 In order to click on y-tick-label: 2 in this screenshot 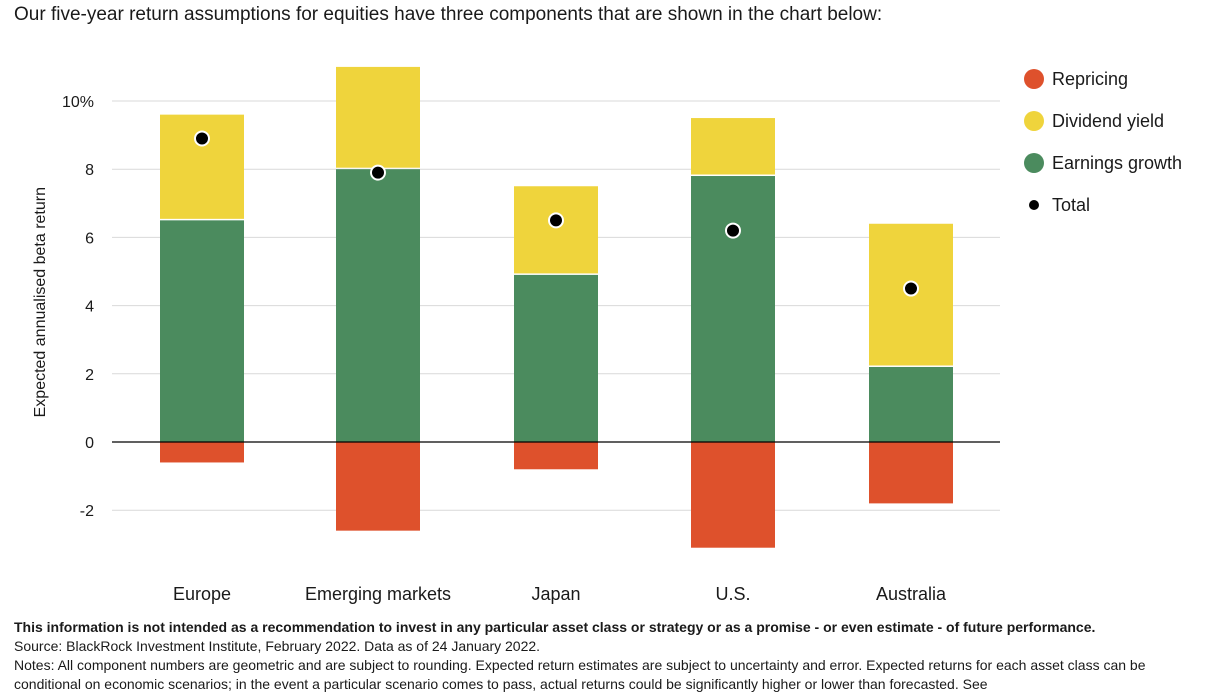, I will do `click(89, 375)`.